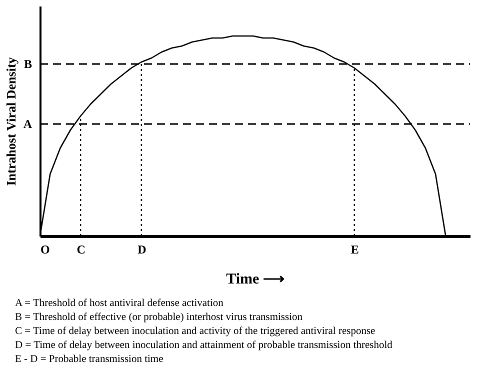 The image size is (486, 366). What do you see at coordinates (204, 345) in the screenshot?
I see `text: D = Time of delay between inoculation and attainment of probable transmission threshold` at bounding box center [204, 345].